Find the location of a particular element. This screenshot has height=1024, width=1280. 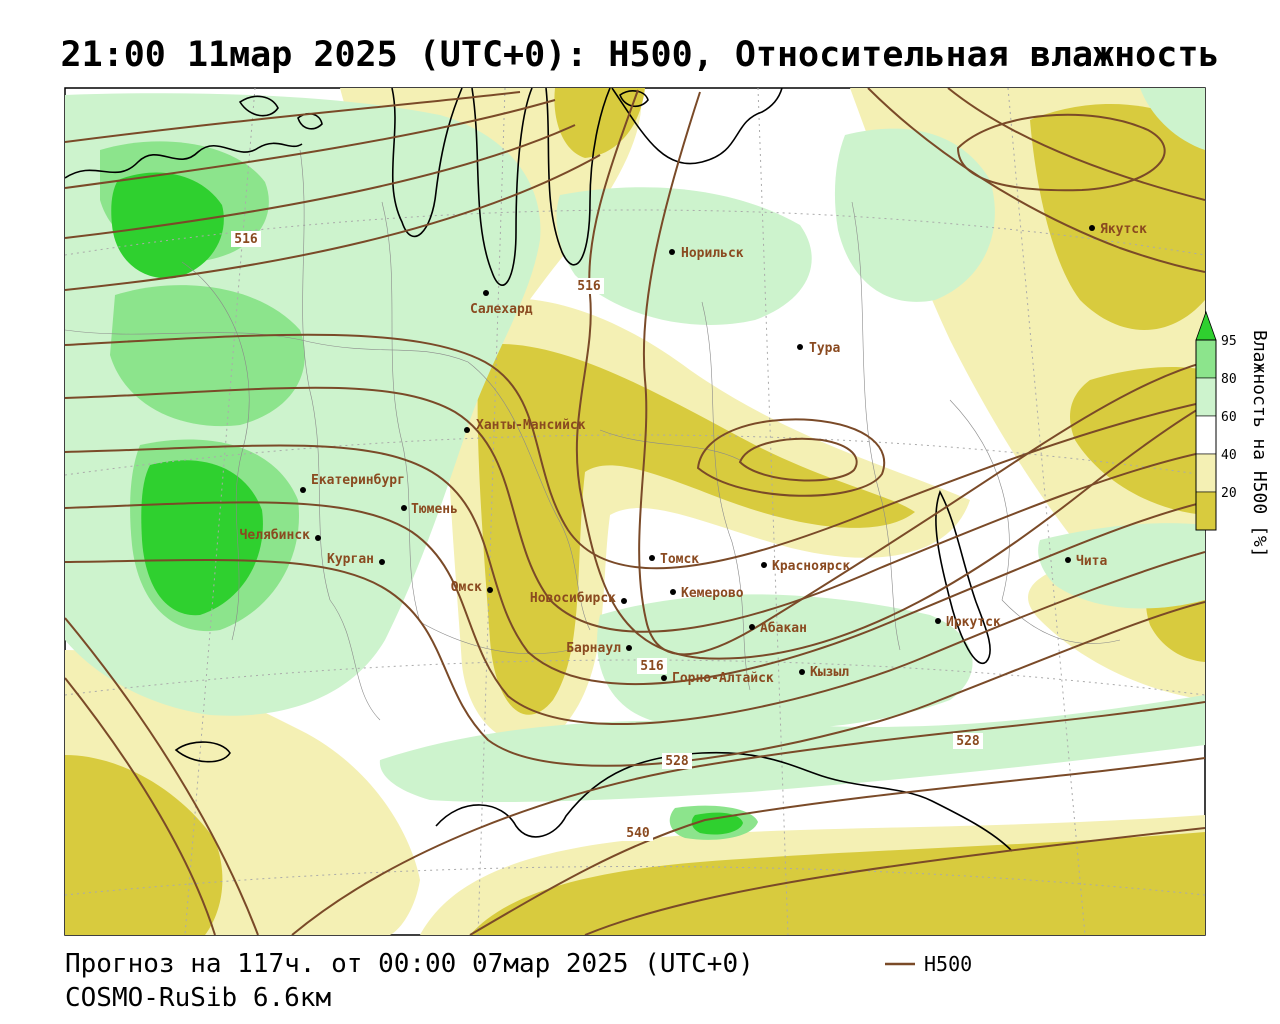

city-marker: Иркутск is located at coordinates (968, 622).